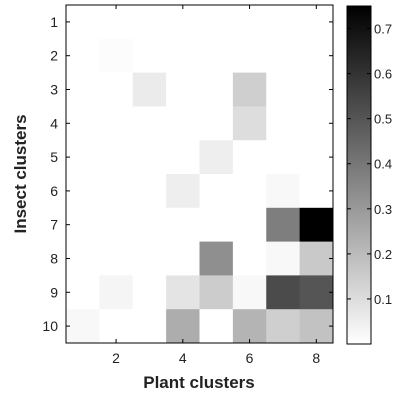 This screenshot has height=393, width=398. I want to click on x-tick-label: 4, so click(183, 358).